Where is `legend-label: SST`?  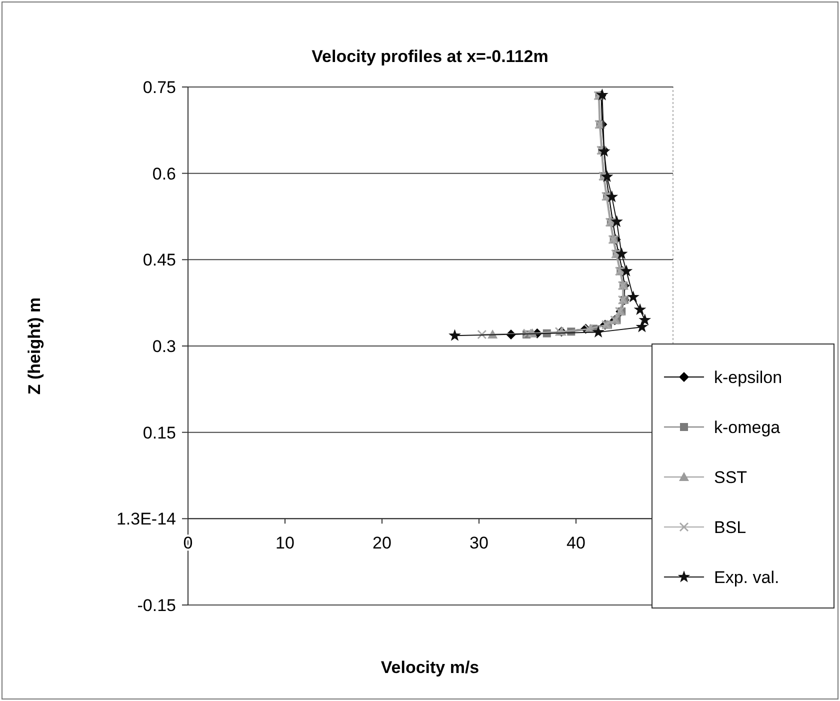
legend-label: SST is located at coordinates (731, 477).